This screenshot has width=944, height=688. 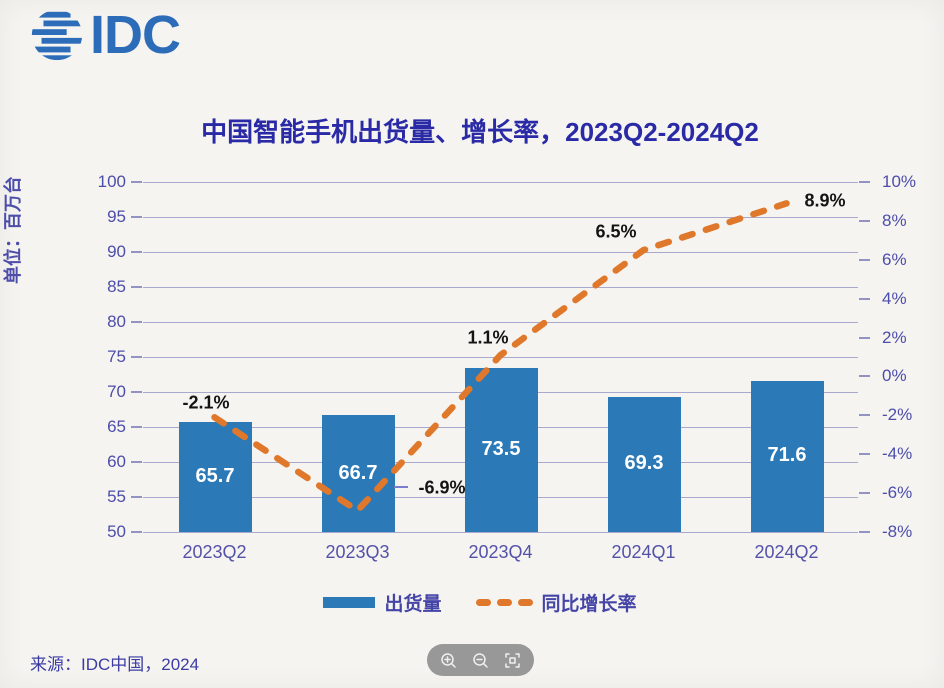 What do you see at coordinates (643, 552) in the screenshot?
I see `x-axis-label: 2024Q1` at bounding box center [643, 552].